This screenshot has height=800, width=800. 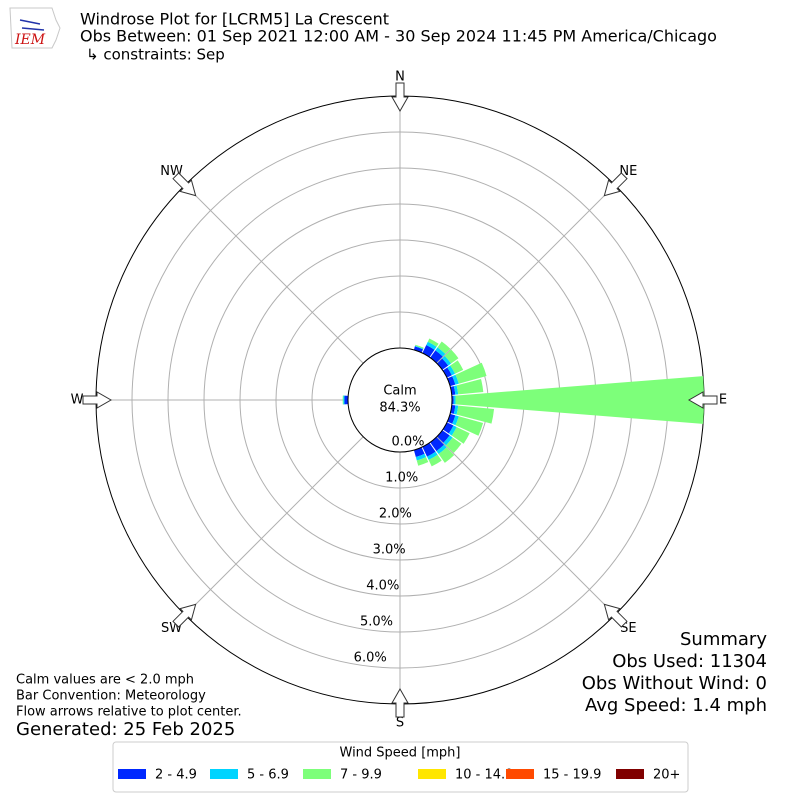 What do you see at coordinates (689, 661) in the screenshot?
I see `summary-line: Obs Used: 11304` at bounding box center [689, 661].